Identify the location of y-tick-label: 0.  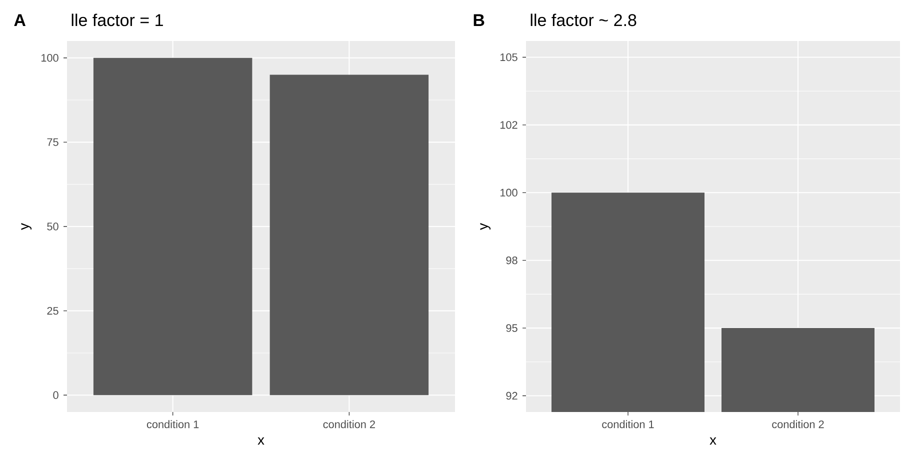
(55, 395).